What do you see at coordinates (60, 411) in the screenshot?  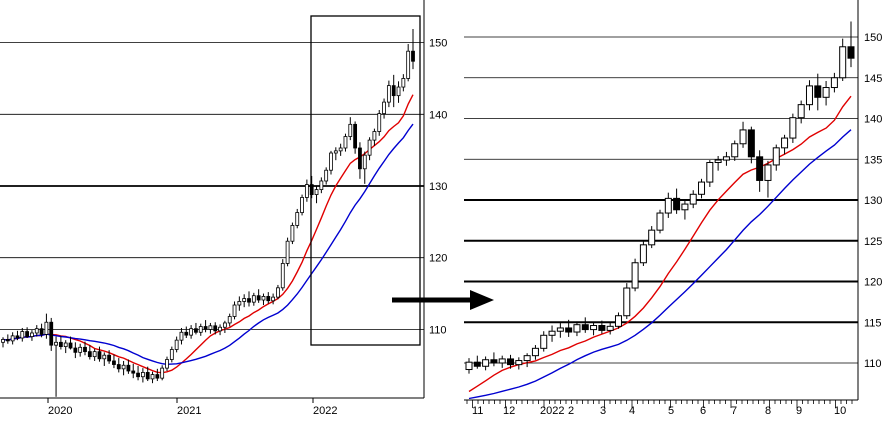 I see `overview-x-tick-label: 2020` at bounding box center [60, 411].